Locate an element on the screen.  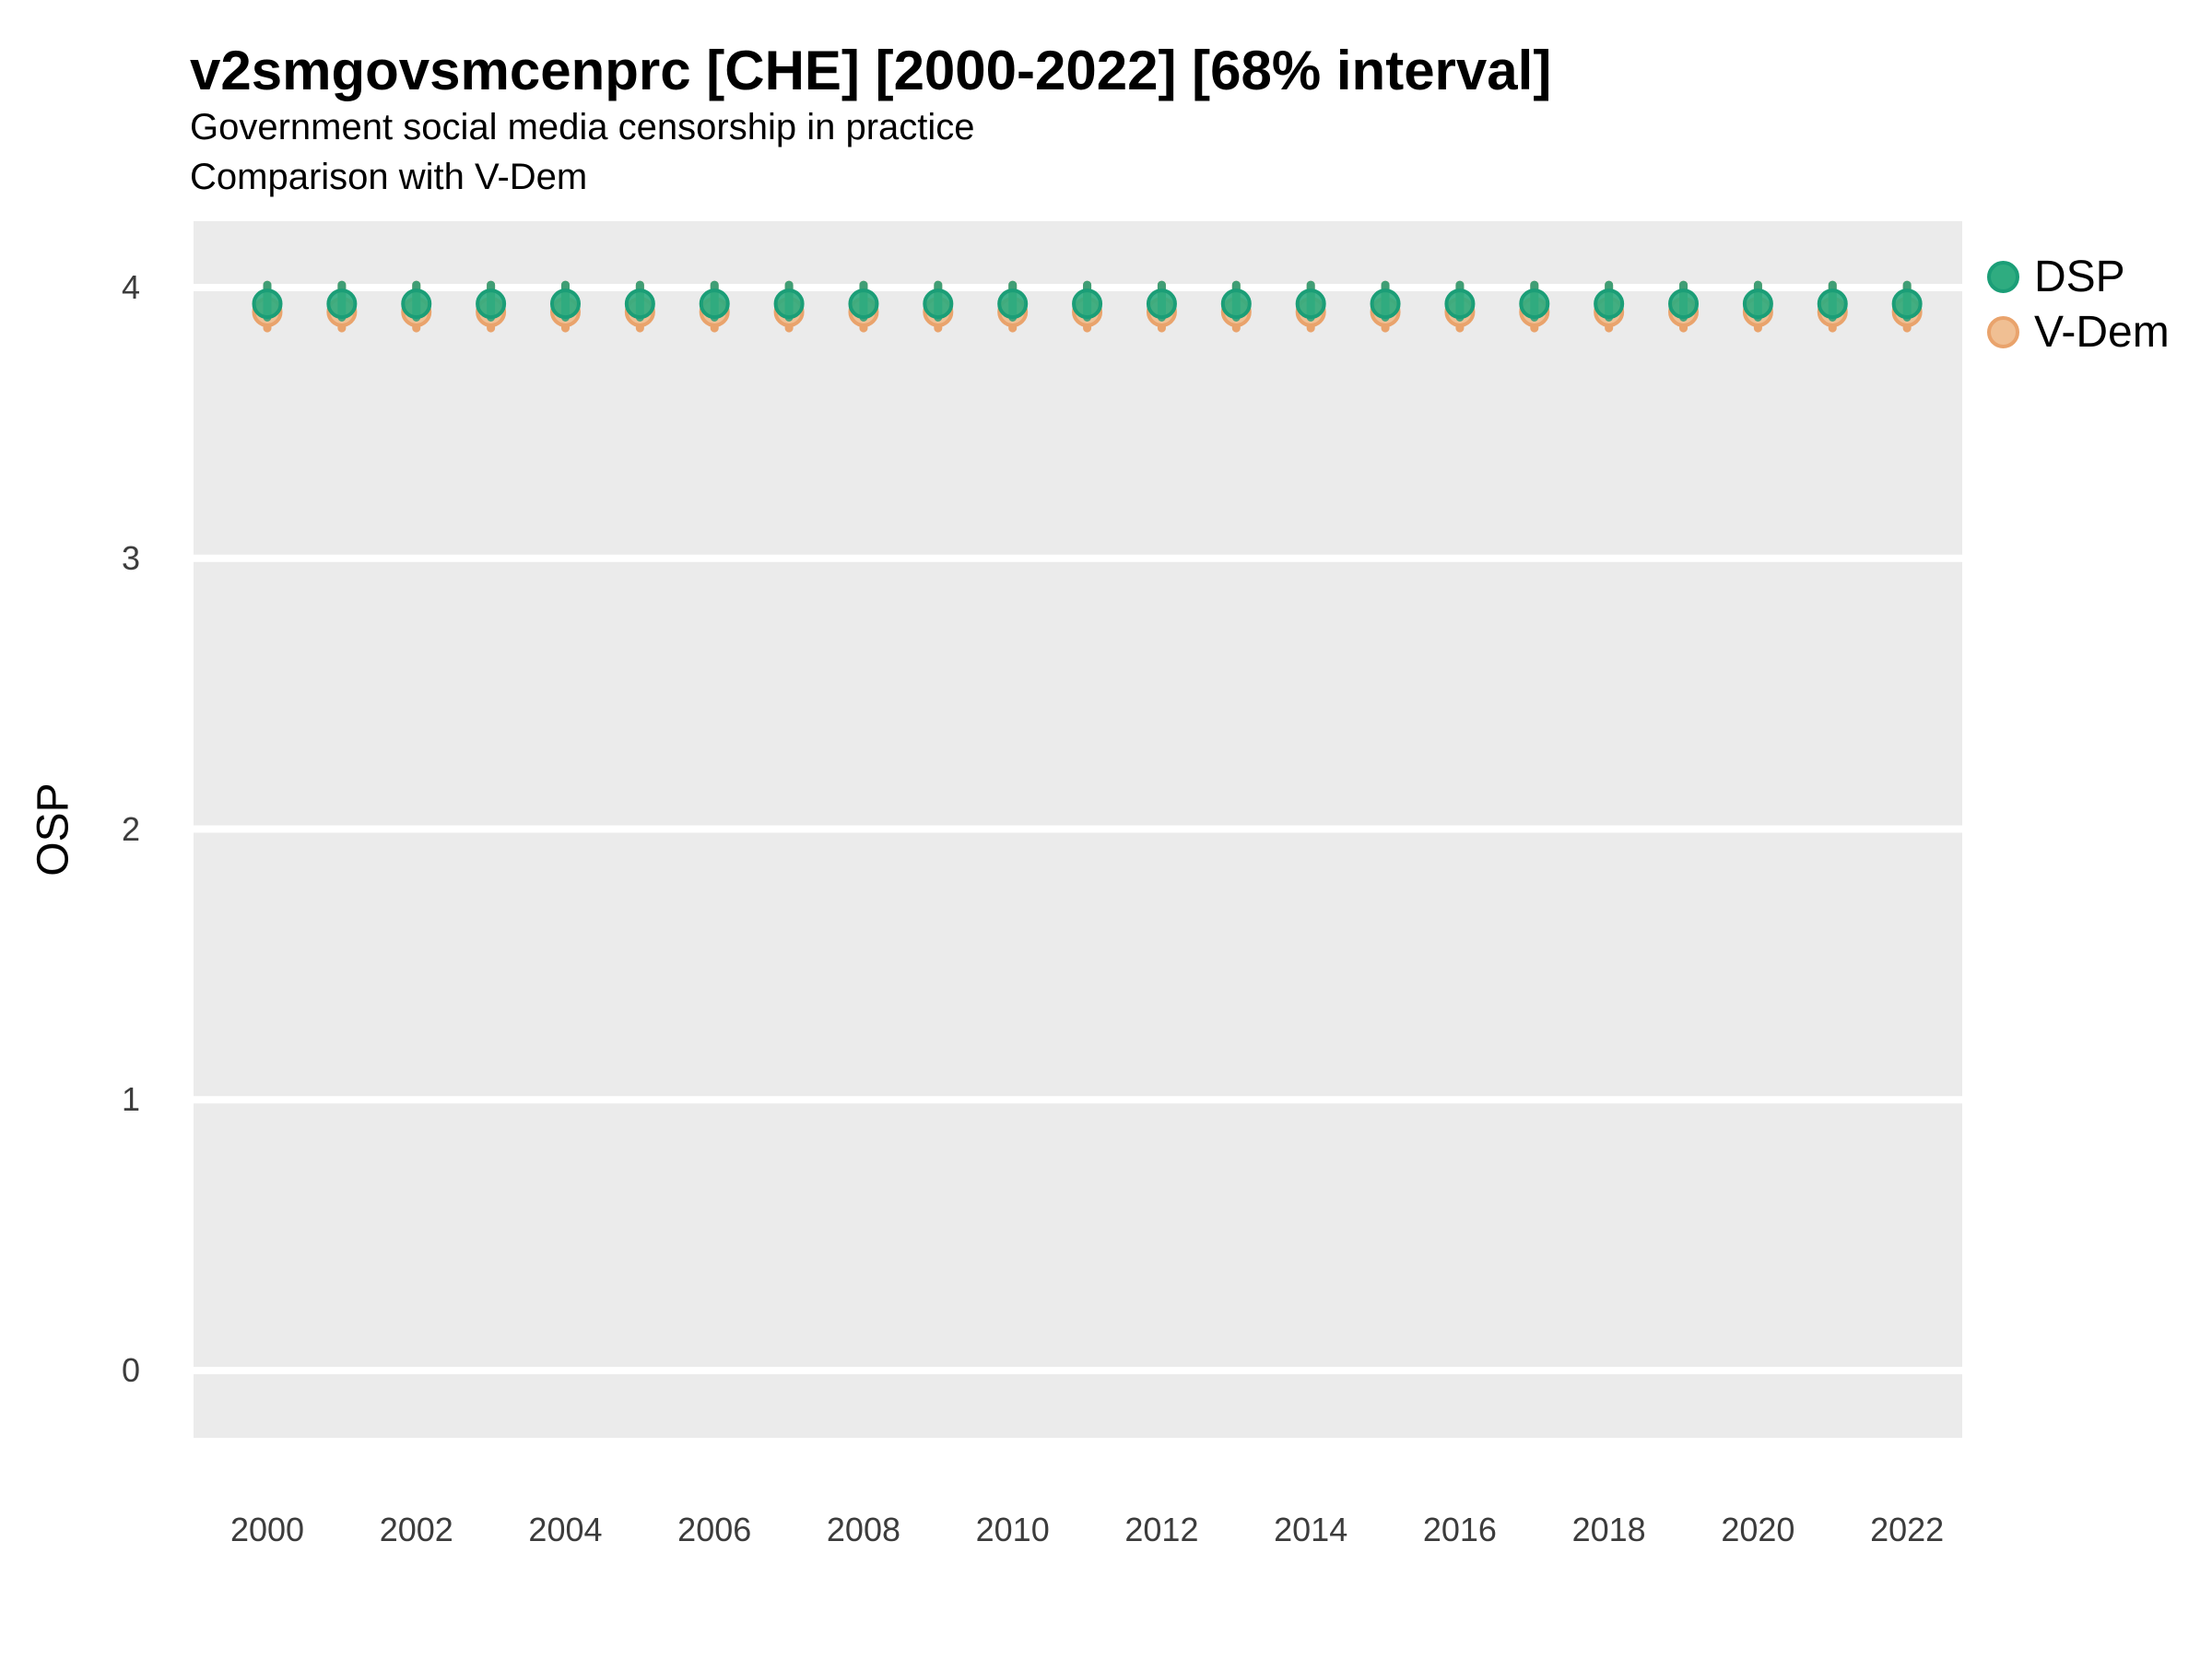
legend-item-DSP: DSP is located at coordinates (2078, 276).